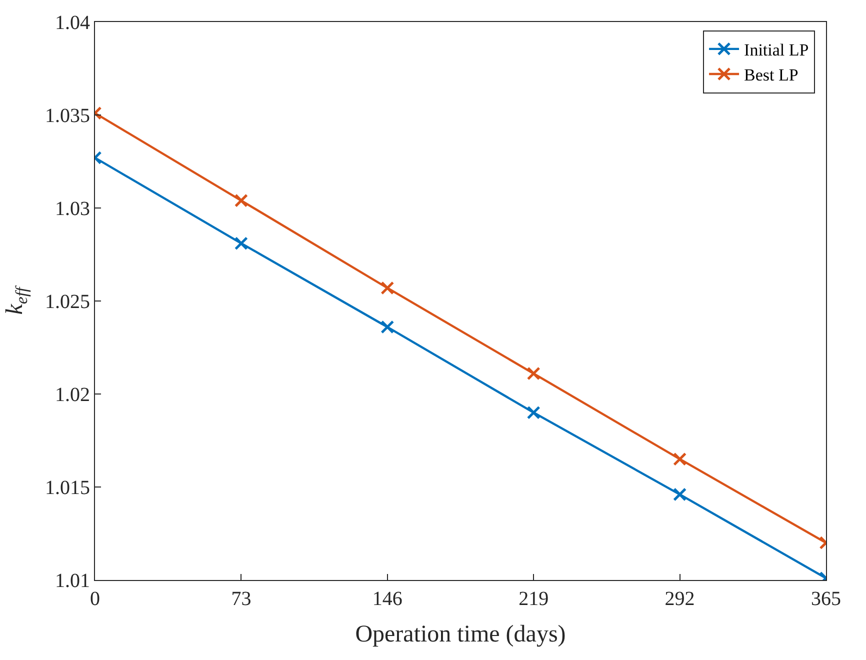  Describe the element at coordinates (67, 116) in the screenshot. I see `y-tick-label: 1.035` at that location.